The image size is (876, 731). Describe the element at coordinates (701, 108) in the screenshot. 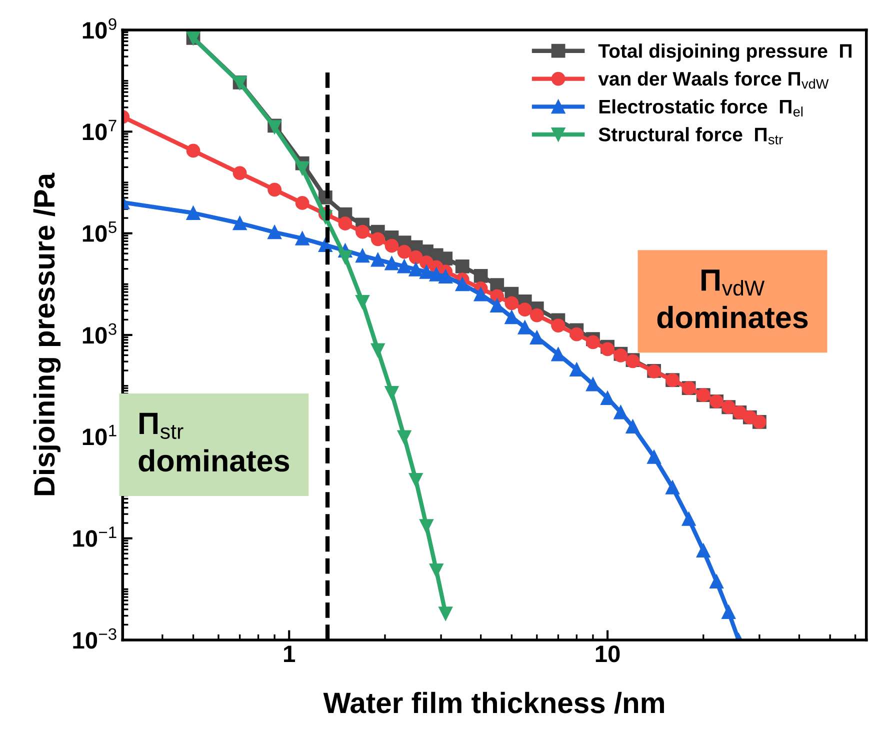

I see `legend-label: Electrostatic force Π$_{el}$` at that location.